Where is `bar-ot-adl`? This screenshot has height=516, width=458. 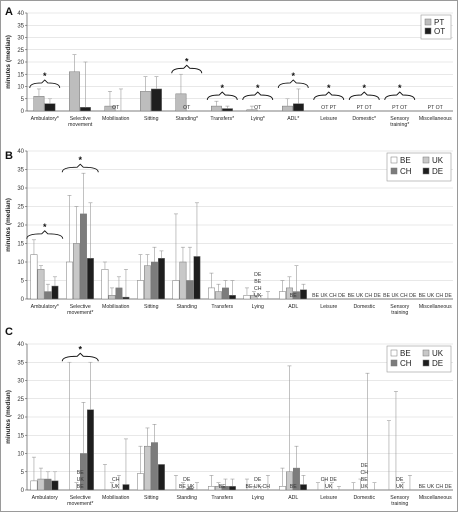
bar-ot-adl is located at coordinates (298, 107).